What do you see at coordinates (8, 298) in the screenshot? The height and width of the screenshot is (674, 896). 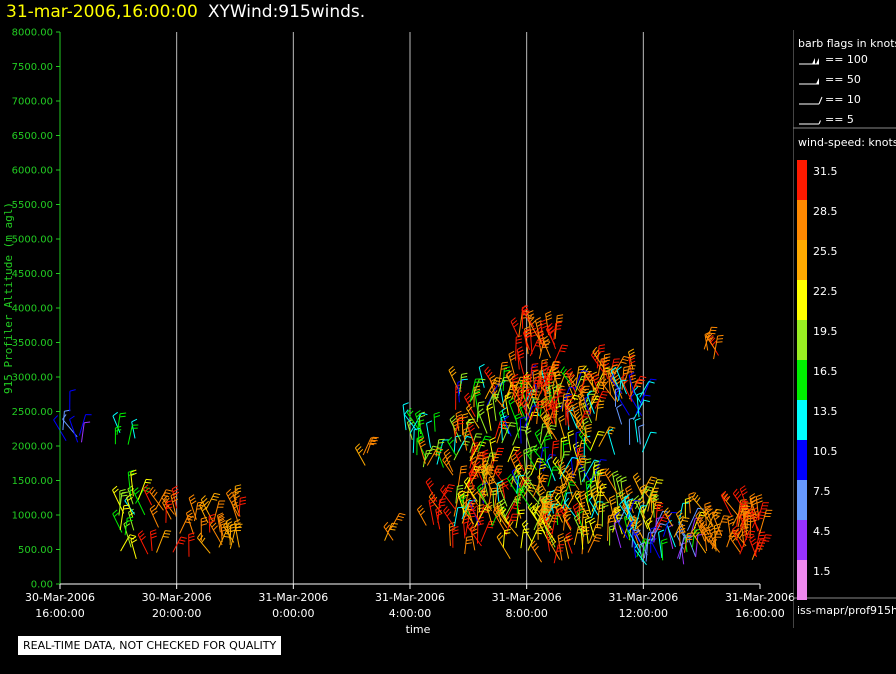 I see `y-axis-label: 915 Profiler Altitude (m agl)` at bounding box center [8, 298].